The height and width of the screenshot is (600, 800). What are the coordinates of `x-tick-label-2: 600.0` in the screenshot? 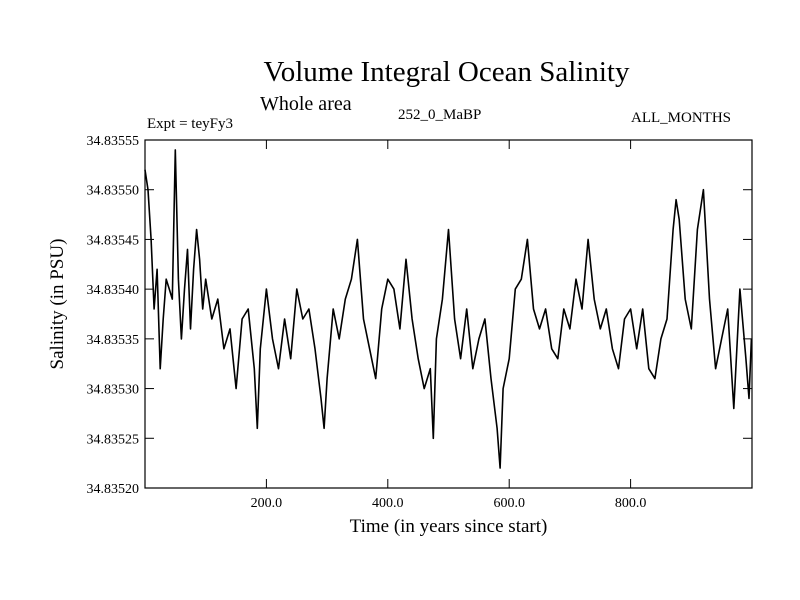 It's located at (509, 503).